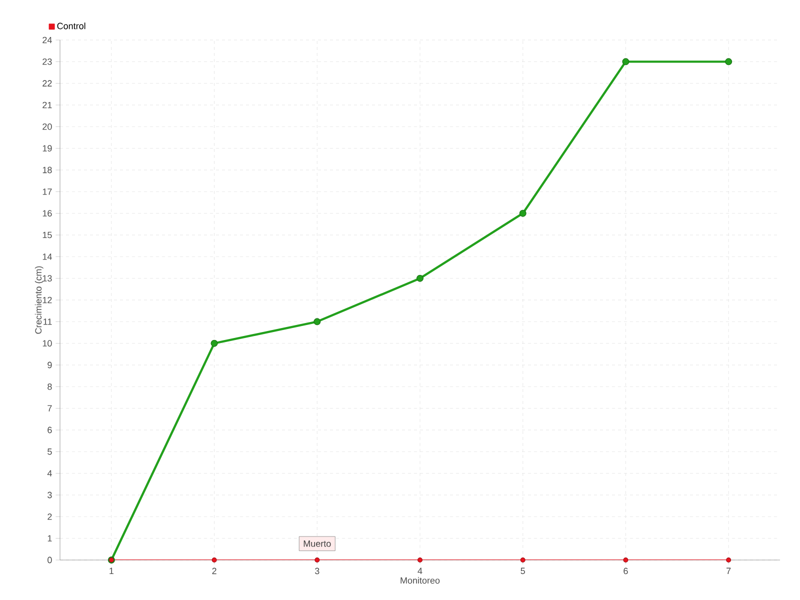 The width and height of the screenshot is (800, 600). Describe the element at coordinates (47, 278) in the screenshot. I see `y-tick-label: 13` at that location.